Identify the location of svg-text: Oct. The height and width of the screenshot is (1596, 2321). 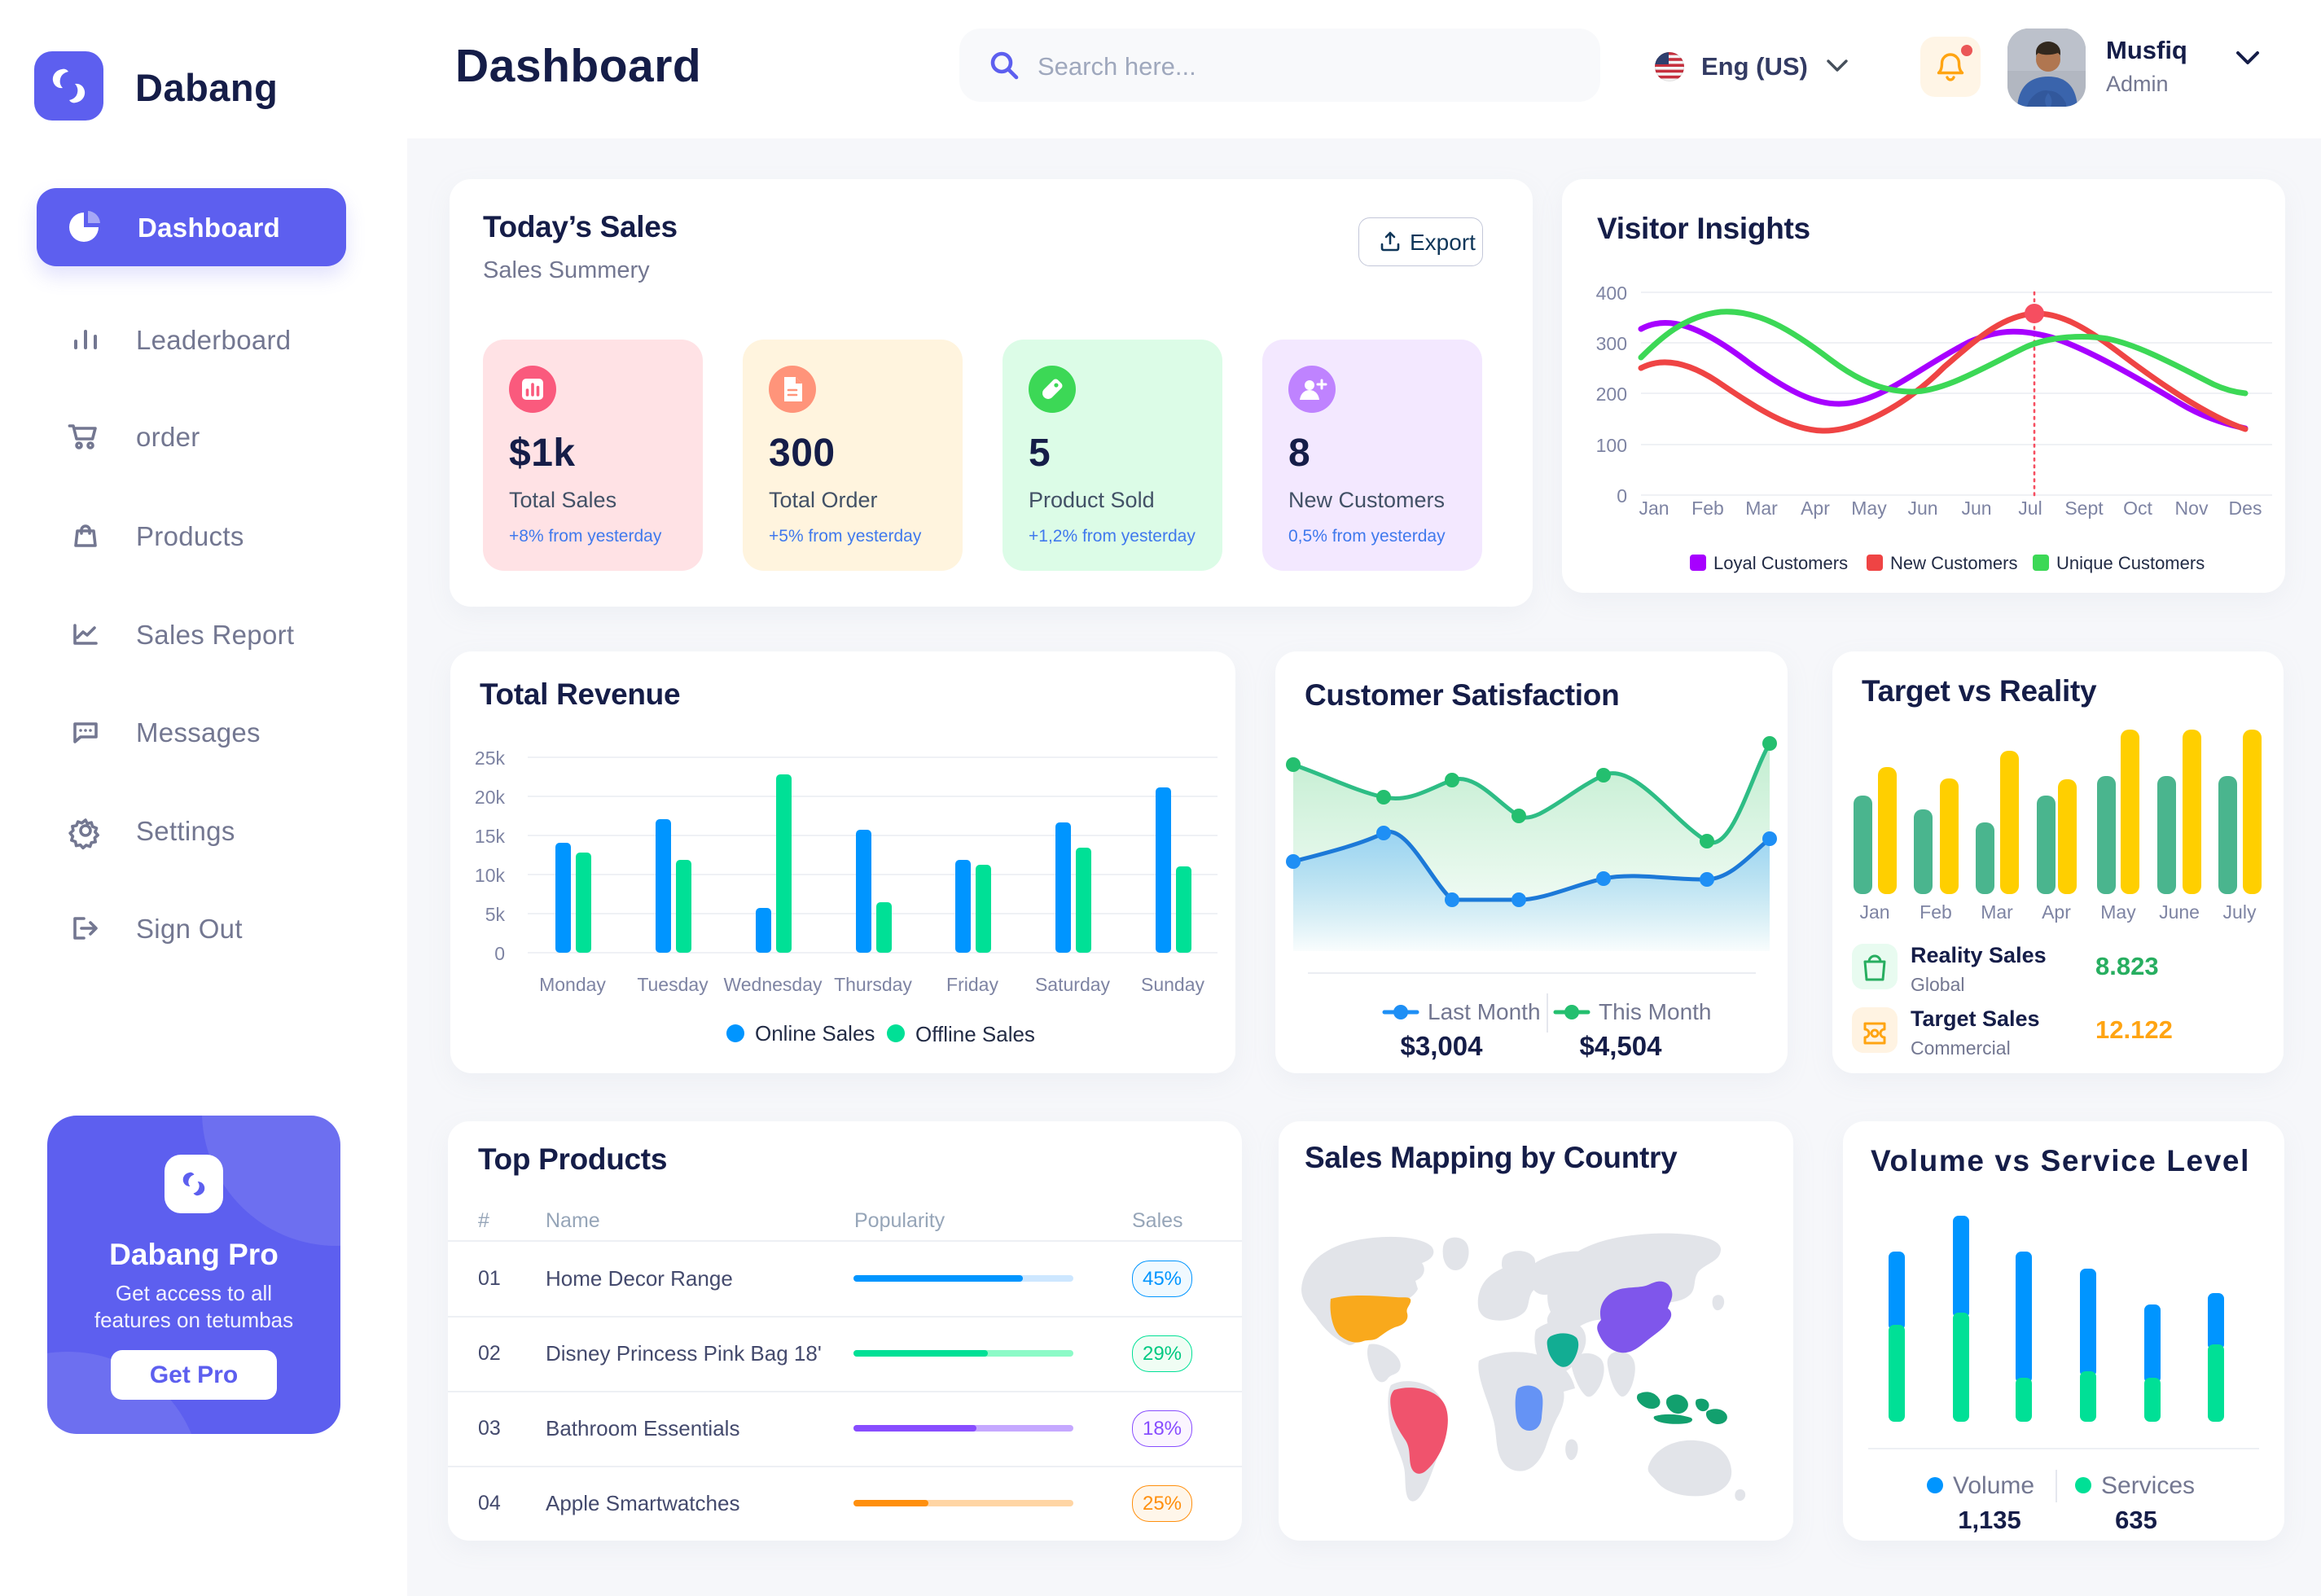
(2137, 509).